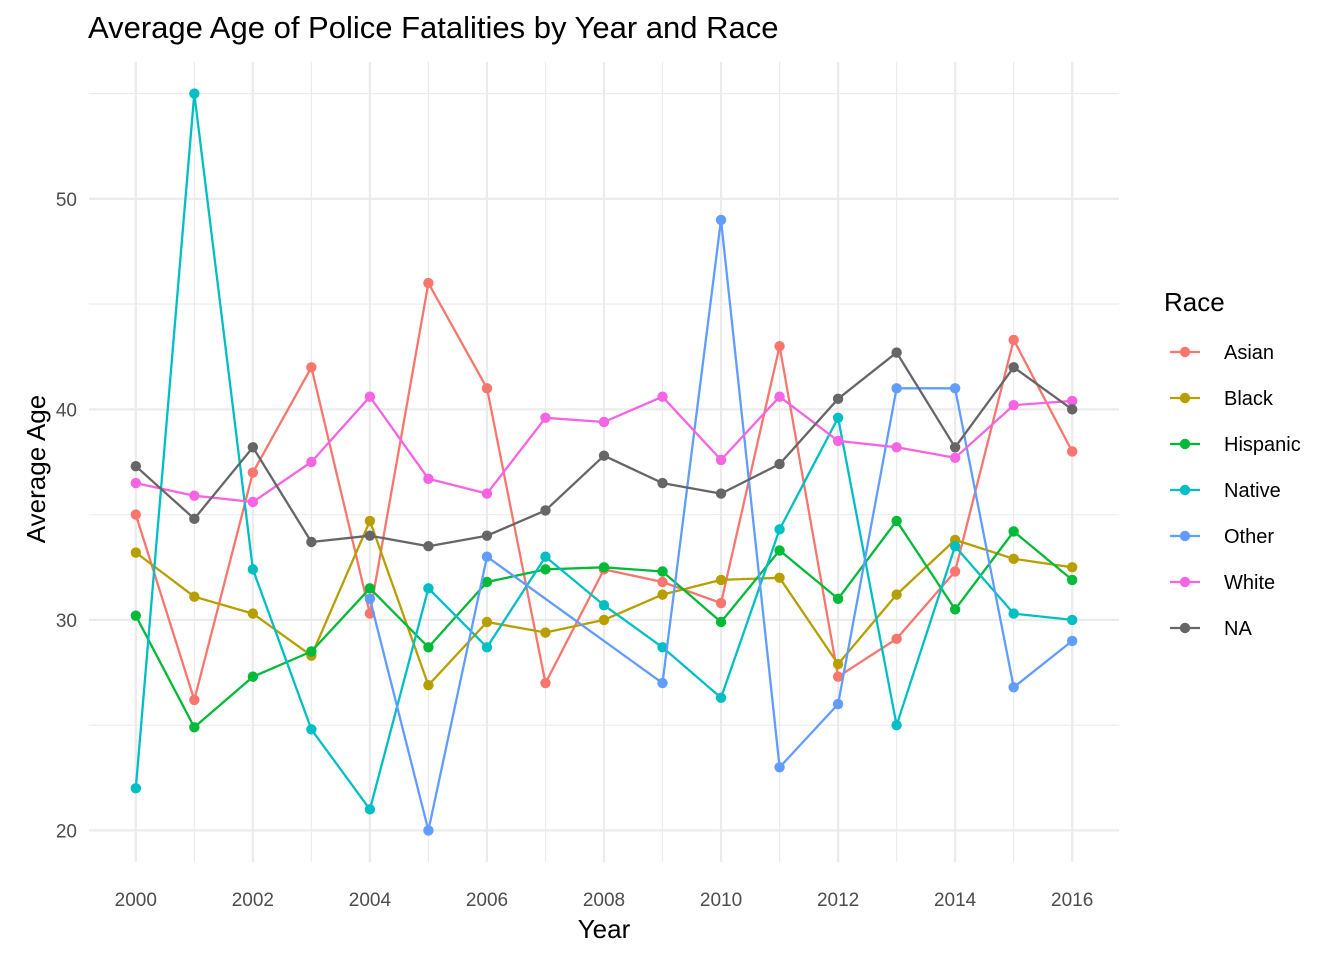  Describe the element at coordinates (66, 621) in the screenshot. I see `y-tick-label: 30` at that location.